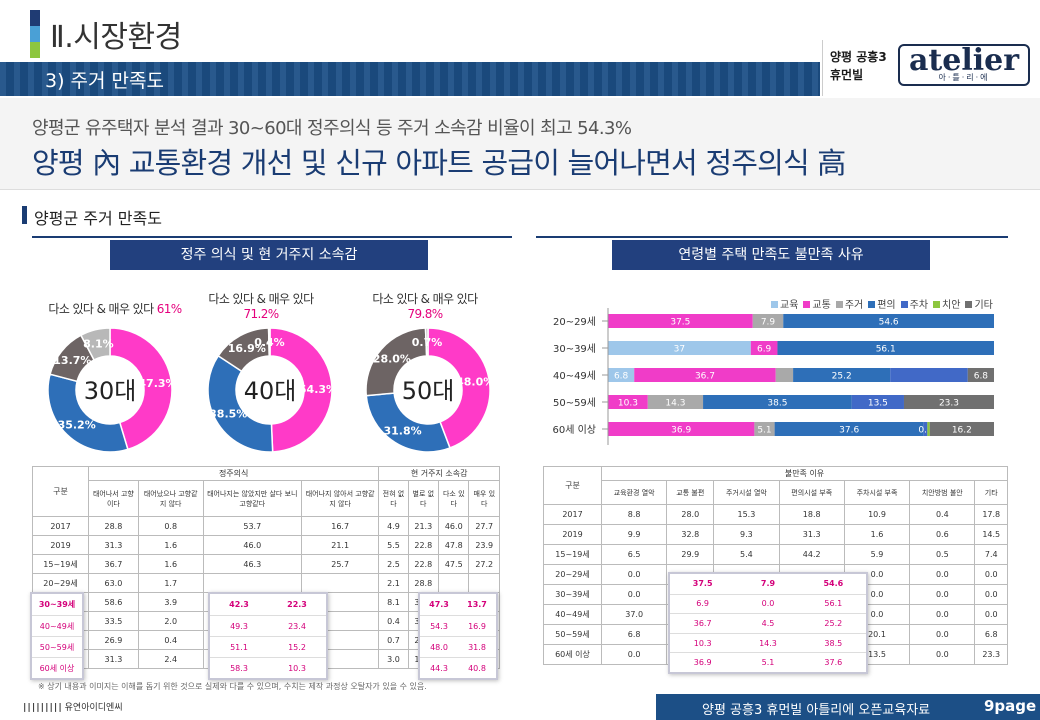  I want to click on table-cell: 2.5, so click(393, 564).